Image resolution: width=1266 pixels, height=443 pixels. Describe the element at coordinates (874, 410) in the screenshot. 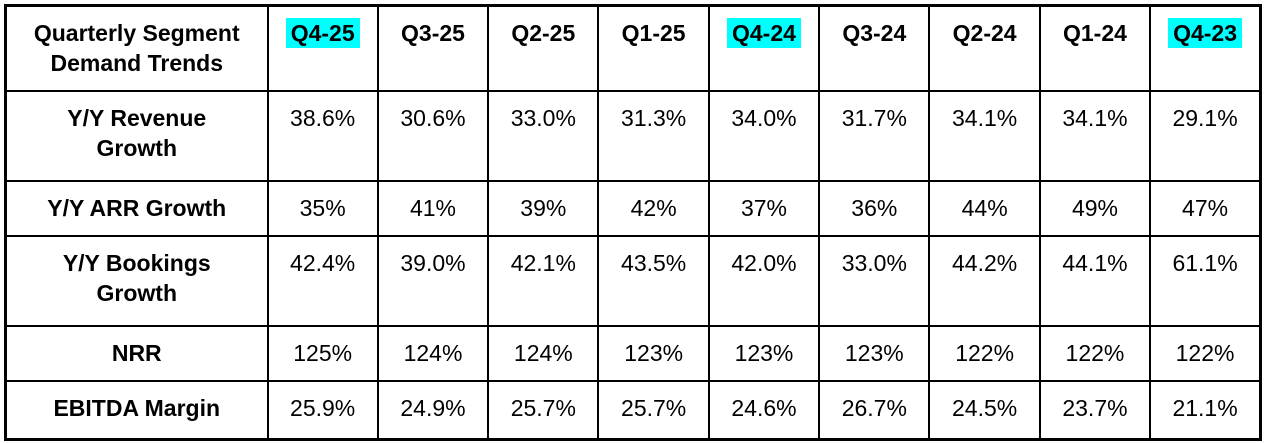

I see `data-cell: 26.7%` at that location.